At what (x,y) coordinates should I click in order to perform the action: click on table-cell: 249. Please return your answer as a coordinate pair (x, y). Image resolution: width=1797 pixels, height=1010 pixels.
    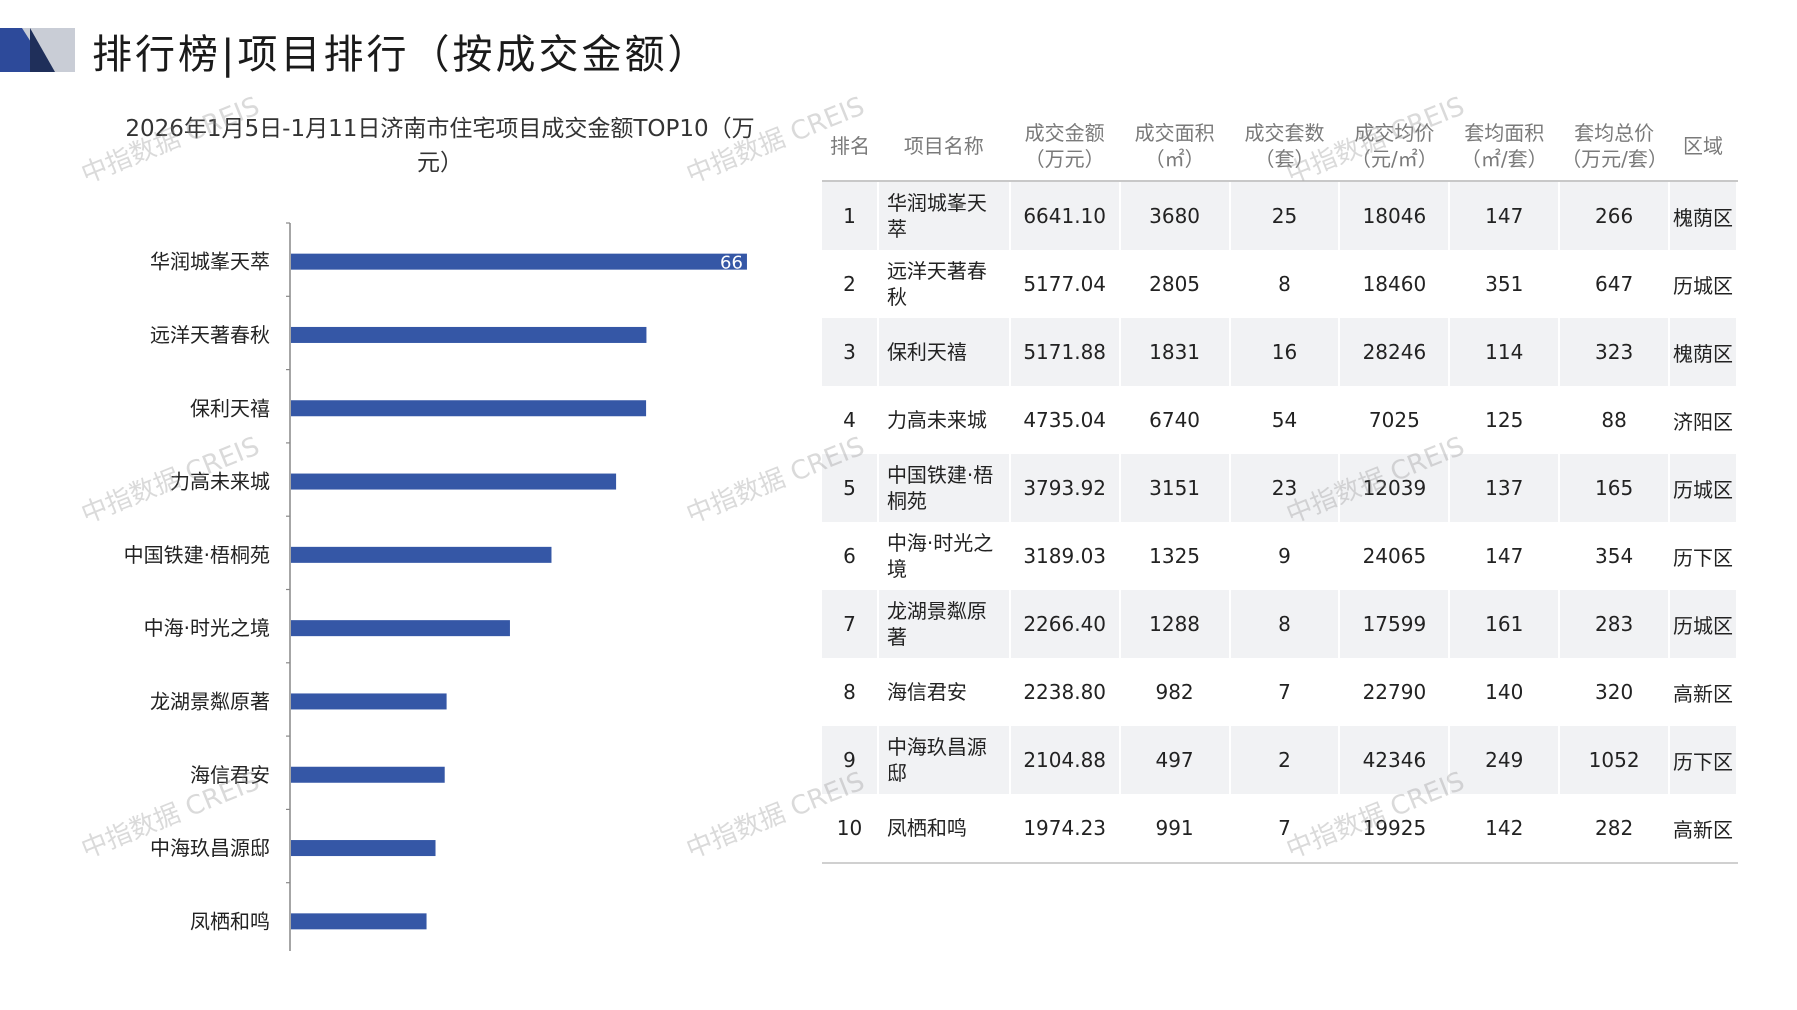
    Looking at the image, I should click on (1505, 760).